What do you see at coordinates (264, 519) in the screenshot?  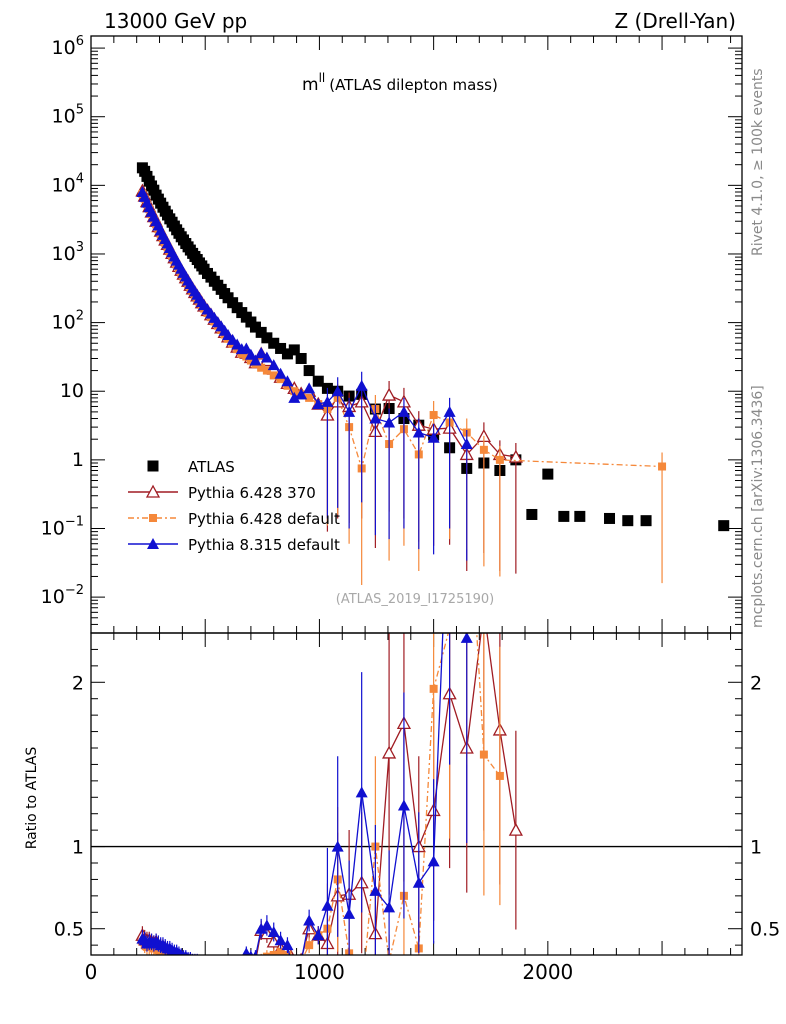 I see `legend-label-py6-default: Pythia 6.428 default` at bounding box center [264, 519].